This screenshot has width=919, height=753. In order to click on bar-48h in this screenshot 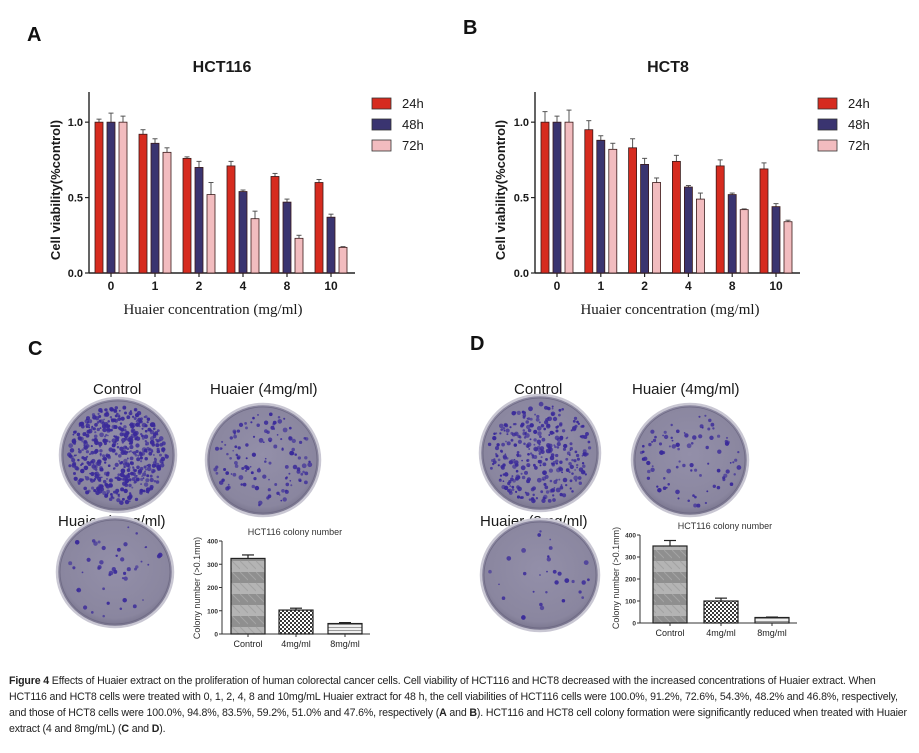, I will do `click(243, 232)`.